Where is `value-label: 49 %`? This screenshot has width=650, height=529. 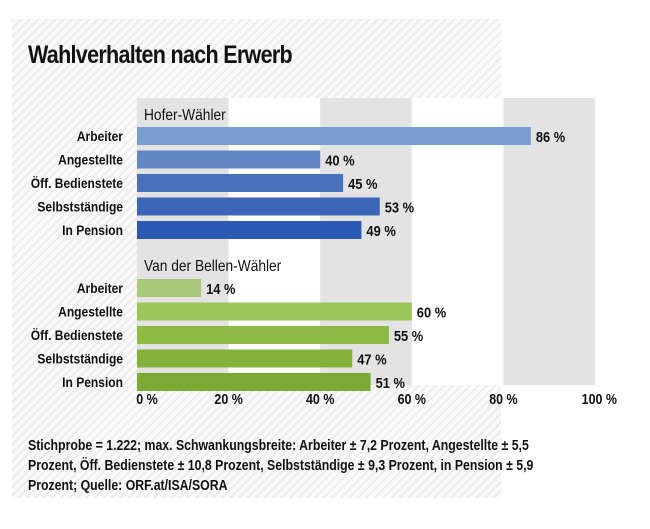
value-label: 49 % is located at coordinates (381, 230).